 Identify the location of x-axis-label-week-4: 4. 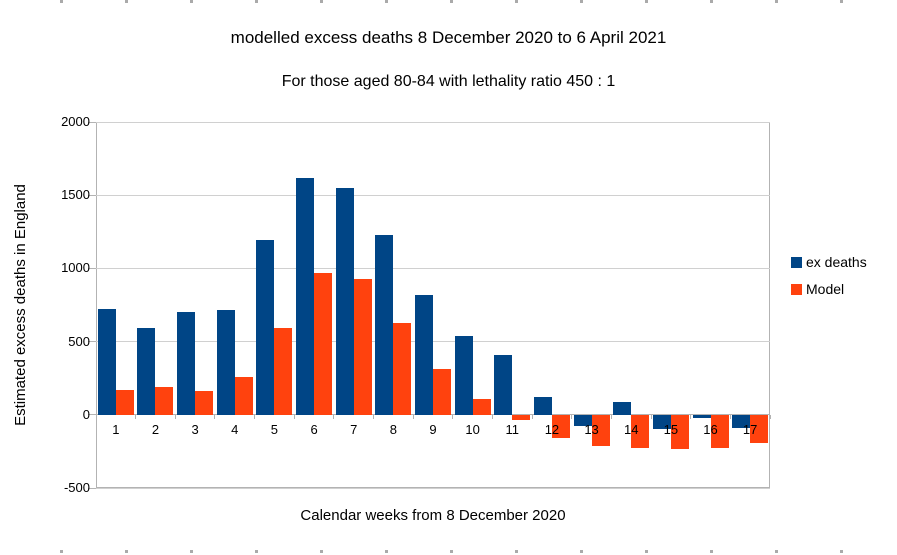
(235, 429).